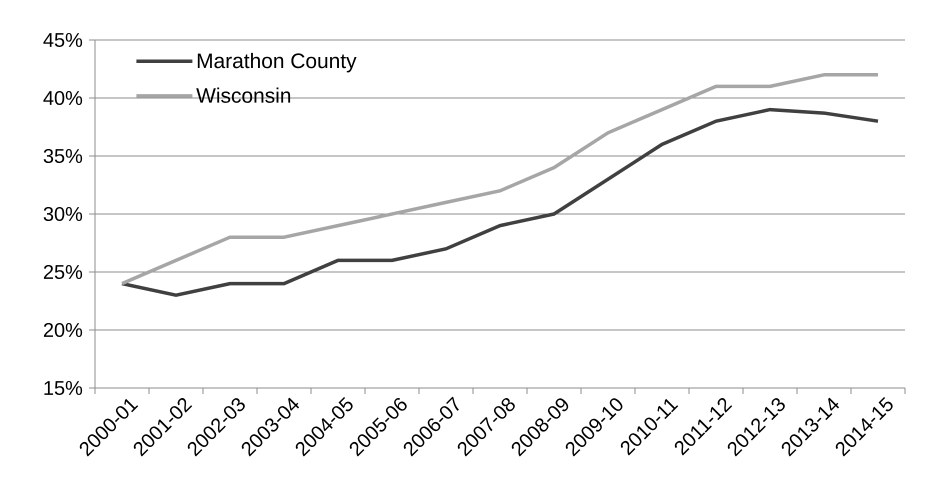 Image resolution: width=927 pixels, height=504 pixels. Describe the element at coordinates (63, 388) in the screenshot. I see `y-tick-label: 15%` at that location.